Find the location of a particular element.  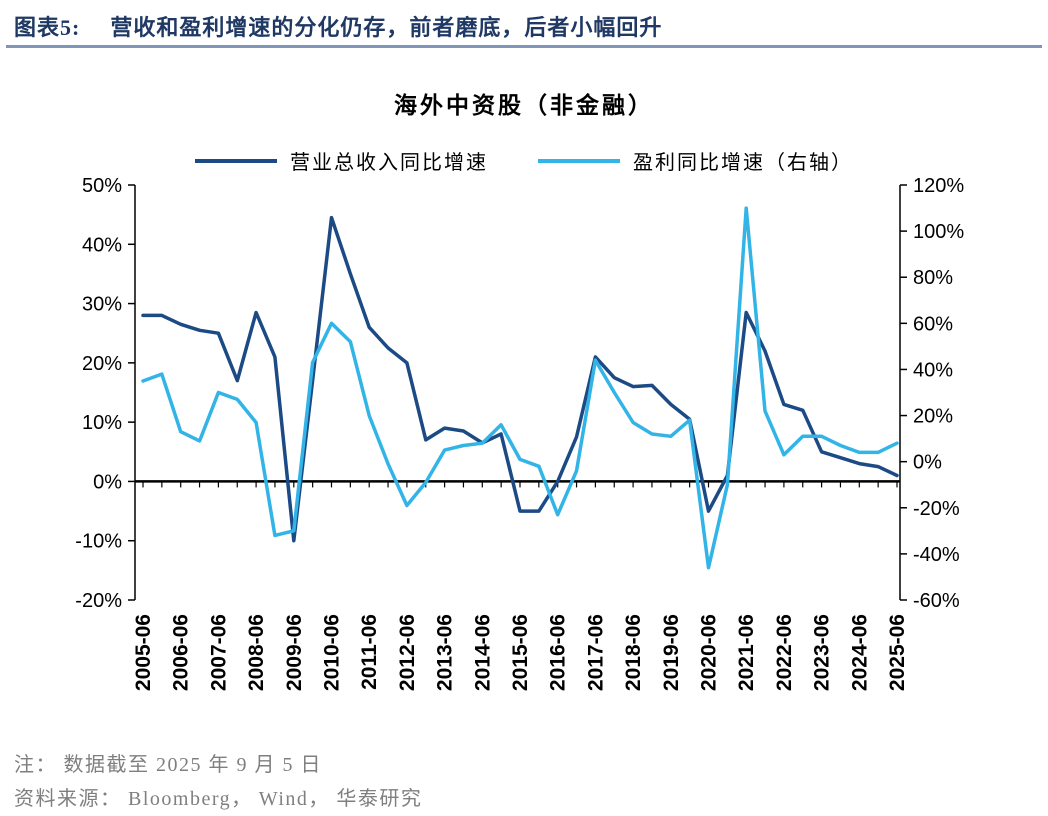

x-axis-label: 2007-06 is located at coordinates (218, 652).